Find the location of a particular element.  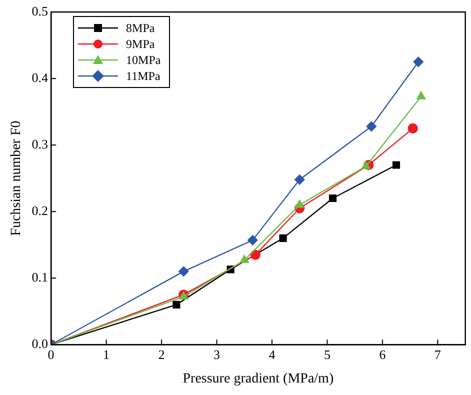

y-axis-title: Fuchsian number F0 is located at coordinates (16, 178).